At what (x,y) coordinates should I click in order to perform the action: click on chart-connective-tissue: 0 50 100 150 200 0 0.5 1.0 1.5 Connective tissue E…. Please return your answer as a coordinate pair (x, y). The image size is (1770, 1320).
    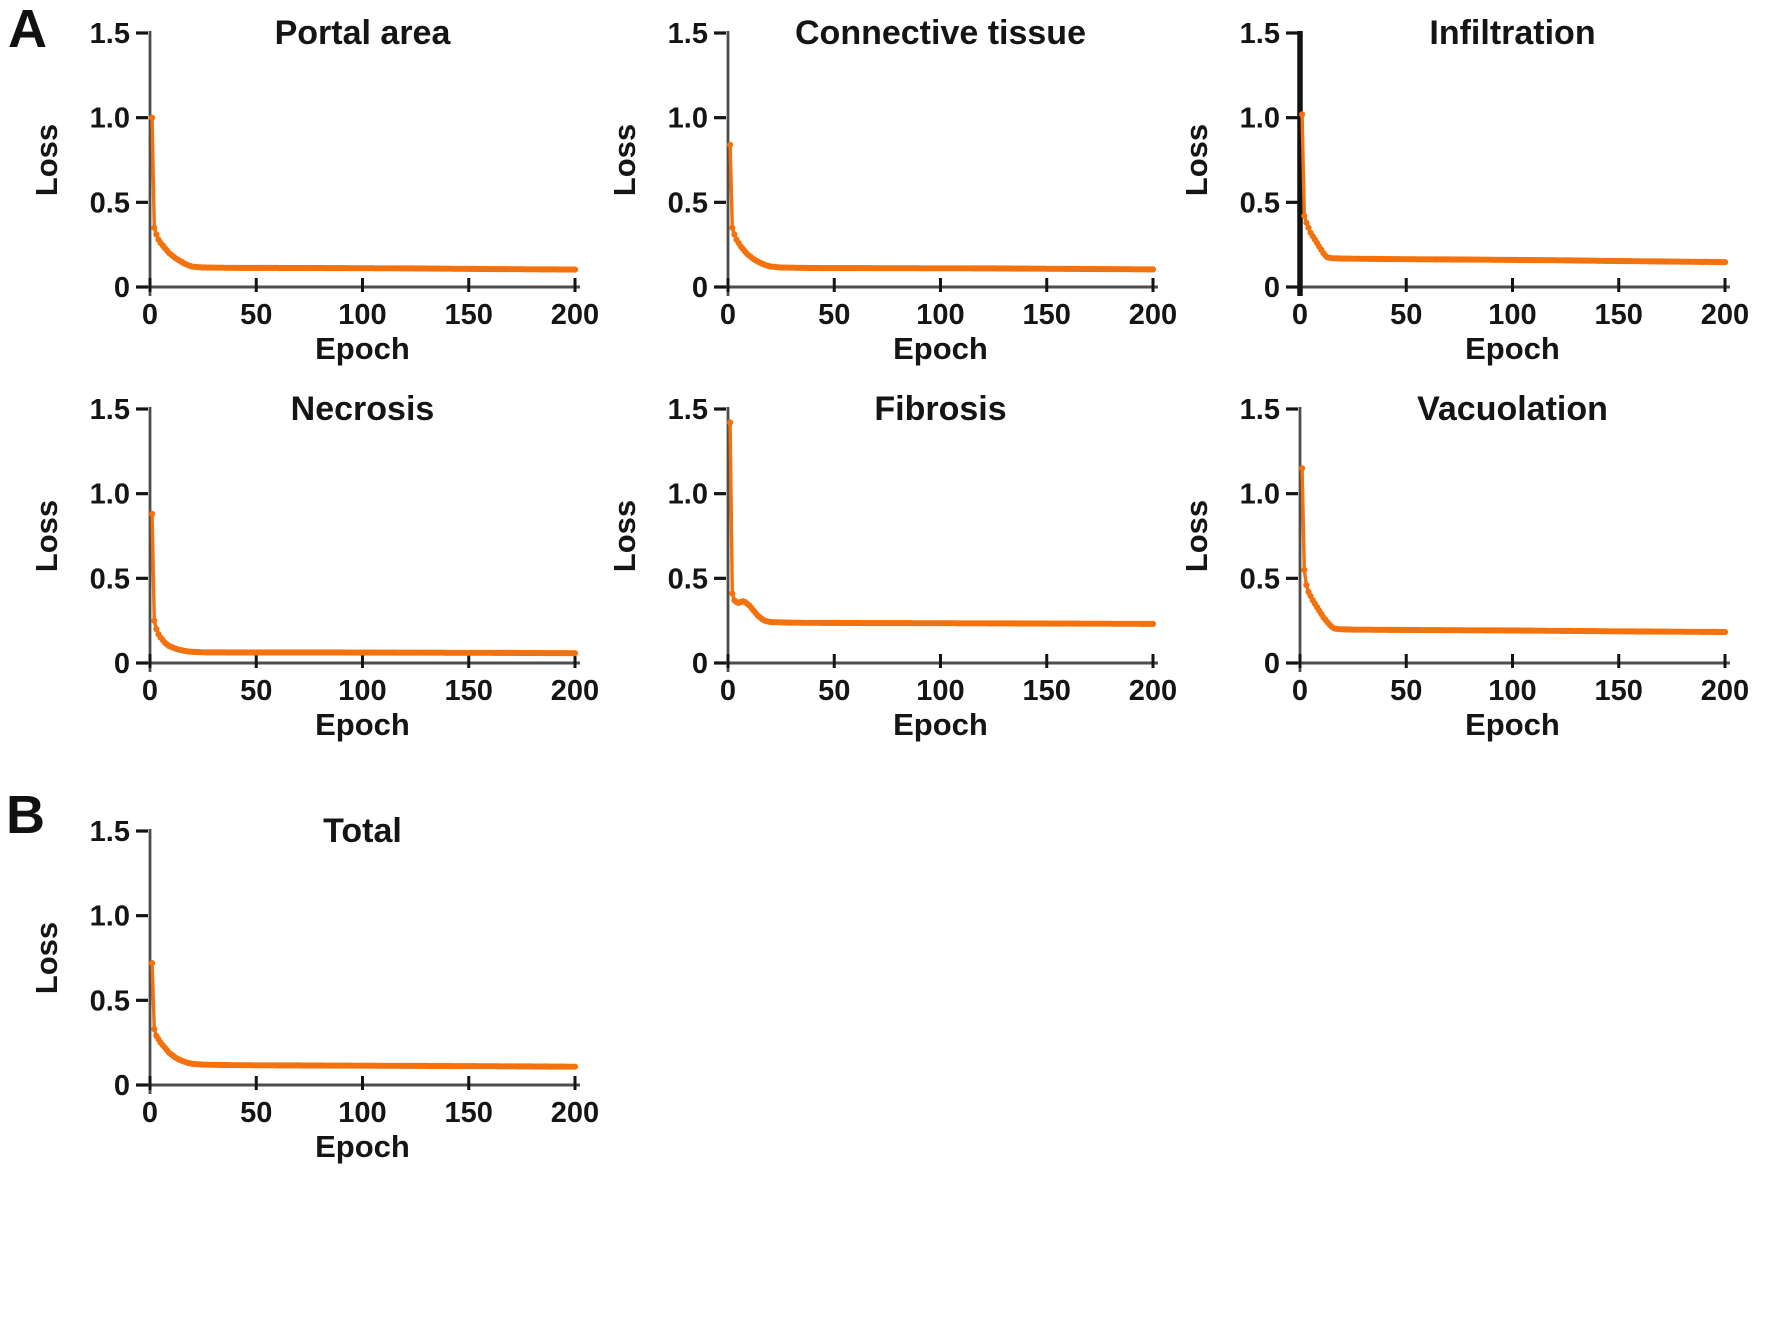
    Looking at the image, I should click on (888, 188).